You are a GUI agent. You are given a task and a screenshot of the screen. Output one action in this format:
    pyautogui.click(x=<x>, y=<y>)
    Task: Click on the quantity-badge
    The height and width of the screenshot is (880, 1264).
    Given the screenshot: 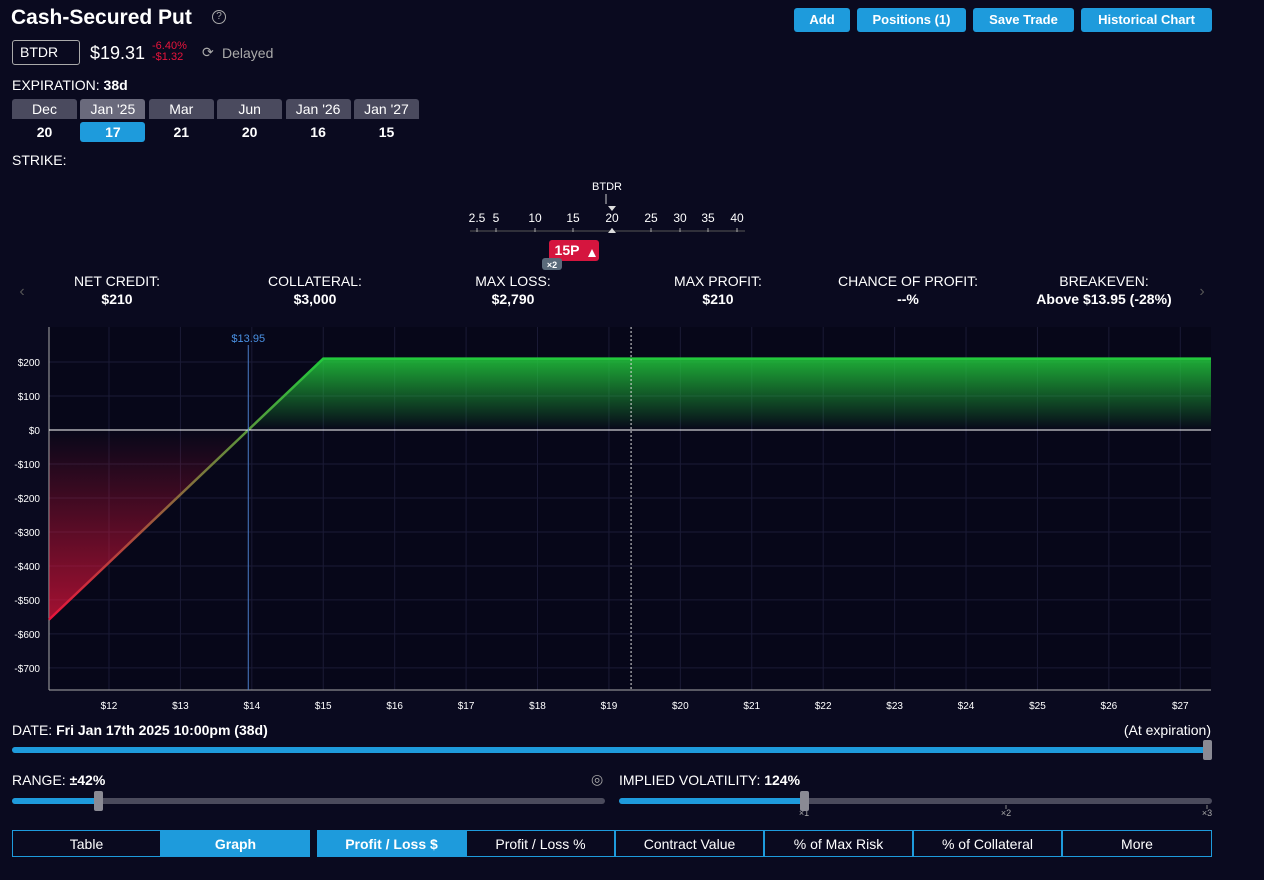 What is the action you would take?
    pyautogui.click(x=552, y=264)
    